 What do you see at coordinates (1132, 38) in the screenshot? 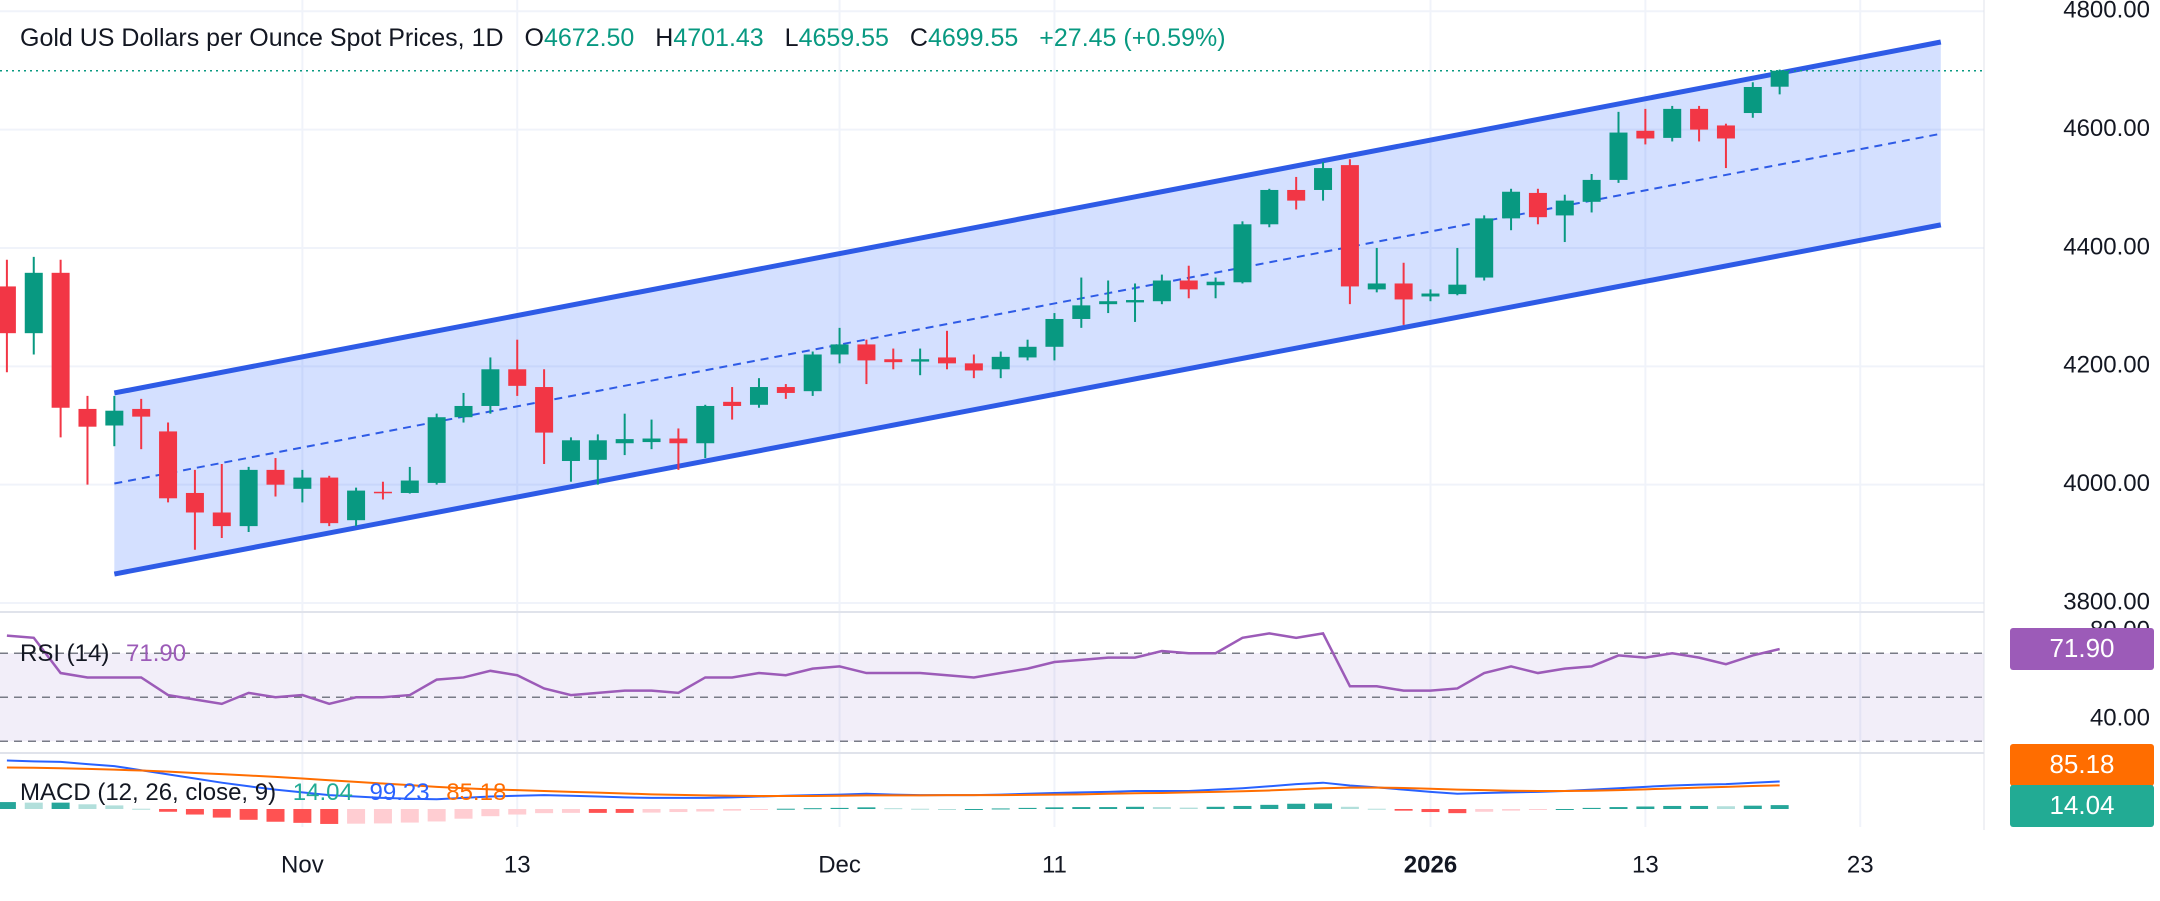
I see `price-change: +27.45 (+0.59%)` at bounding box center [1132, 38].